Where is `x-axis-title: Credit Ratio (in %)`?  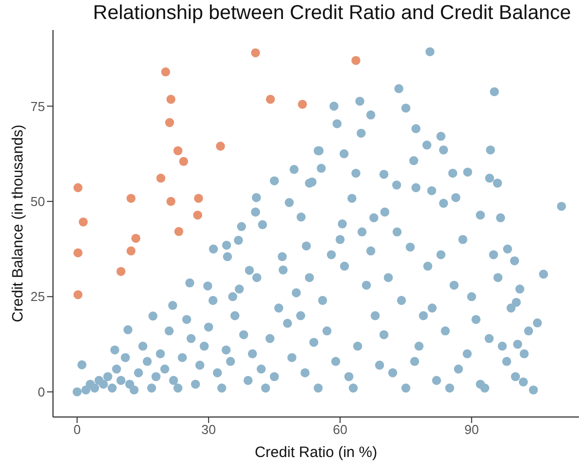 x-axis-title: Credit Ratio (in %) is located at coordinates (316, 452).